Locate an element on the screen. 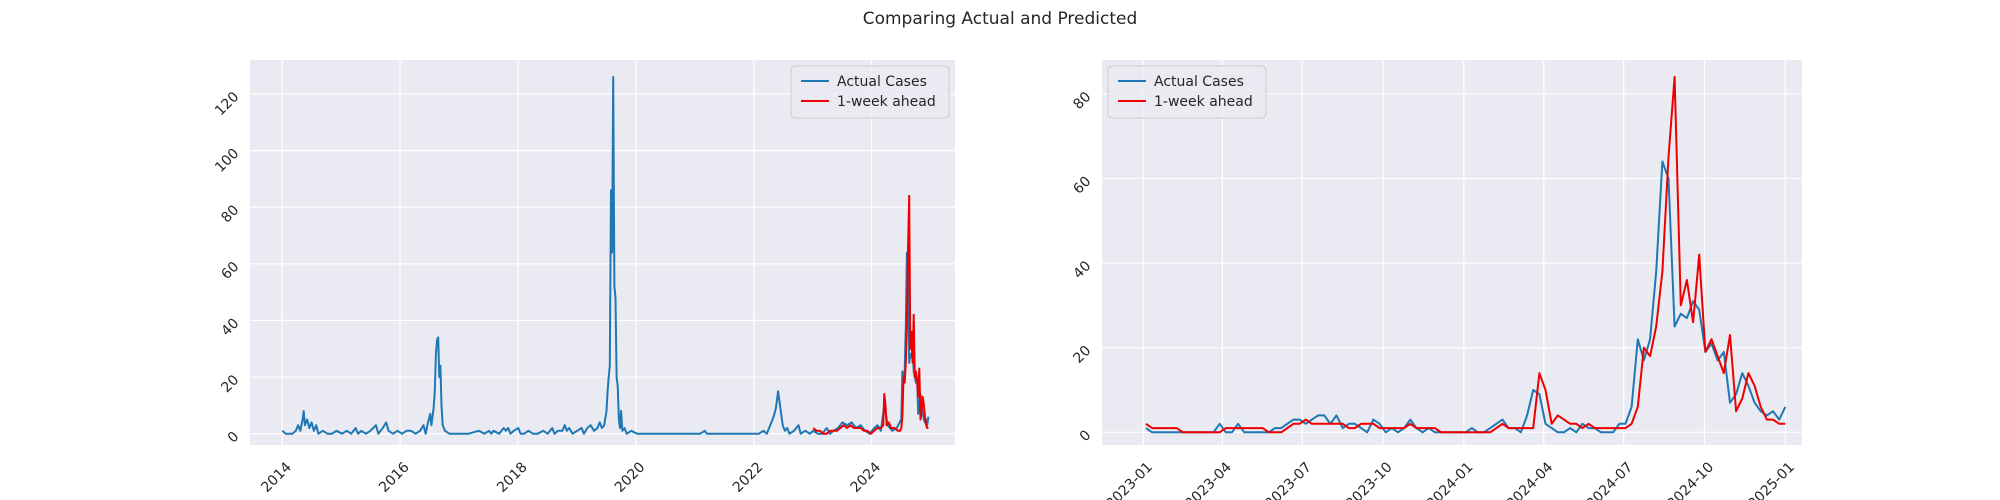 This screenshot has width=2000, height=500. figure-title: Comparing Actual and Predicted is located at coordinates (1000, 19).